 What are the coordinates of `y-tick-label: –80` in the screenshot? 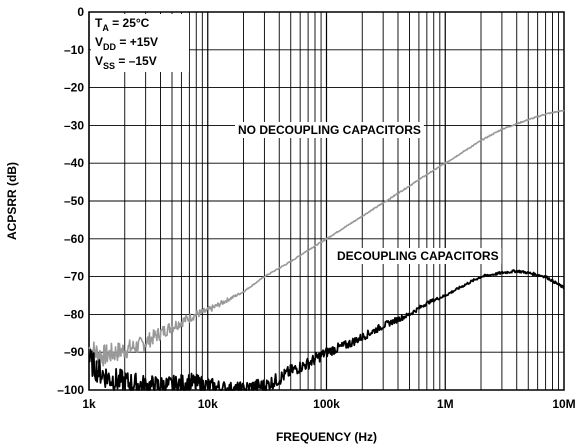 It's located at (74, 314).